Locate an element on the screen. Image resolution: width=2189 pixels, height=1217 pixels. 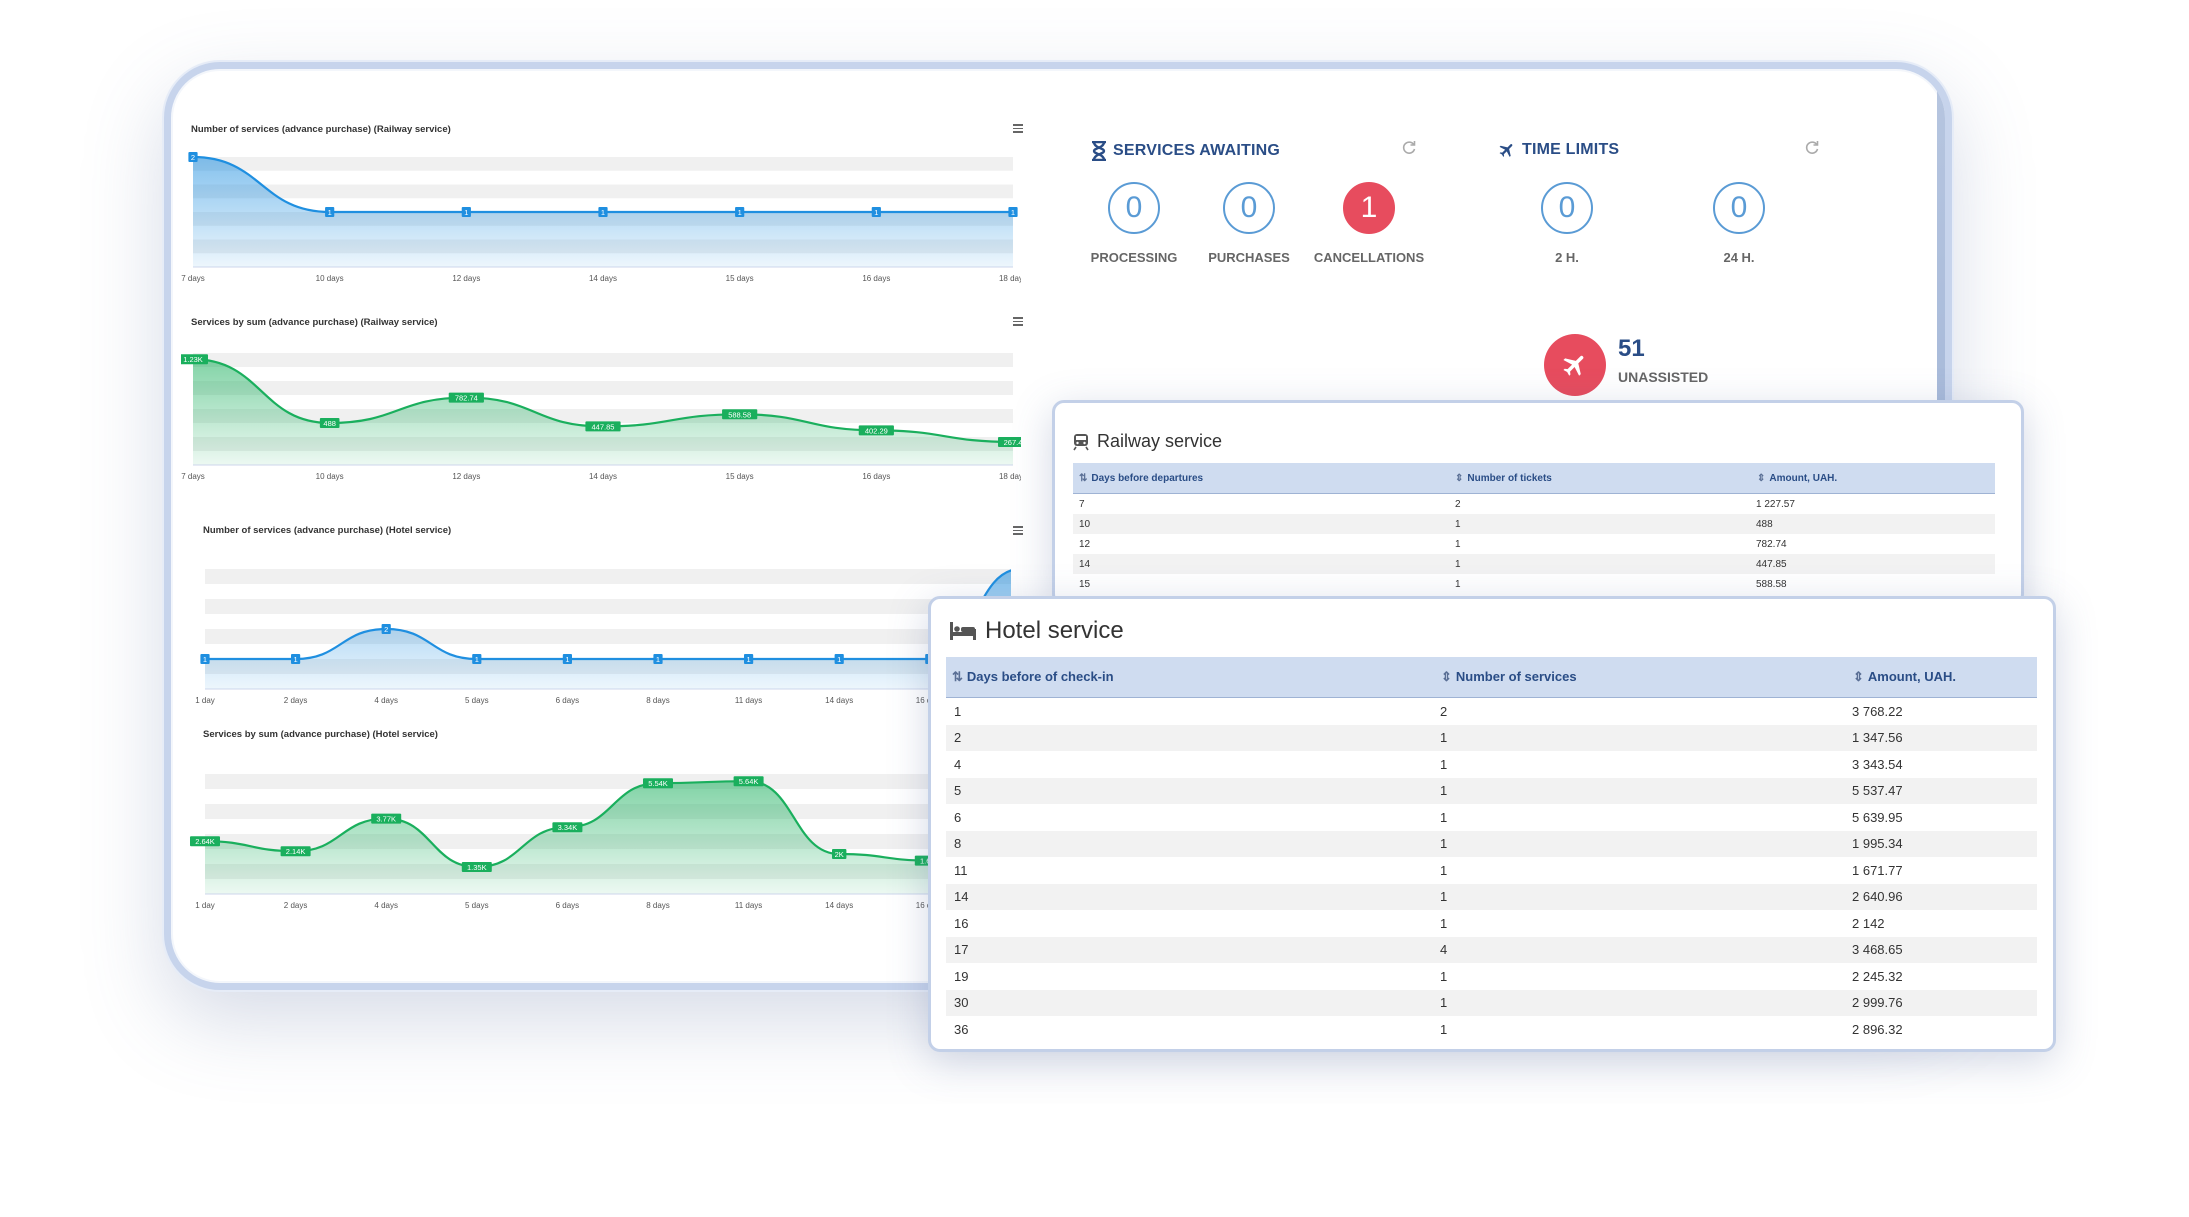
cell-days: 16 is located at coordinates (961, 923).